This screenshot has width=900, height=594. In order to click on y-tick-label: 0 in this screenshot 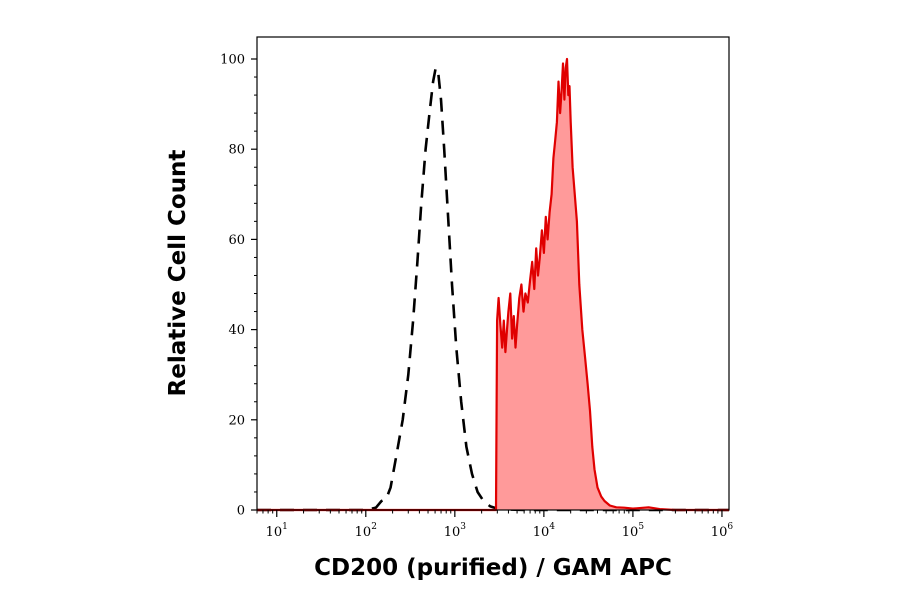, I will do `click(241, 511)`.